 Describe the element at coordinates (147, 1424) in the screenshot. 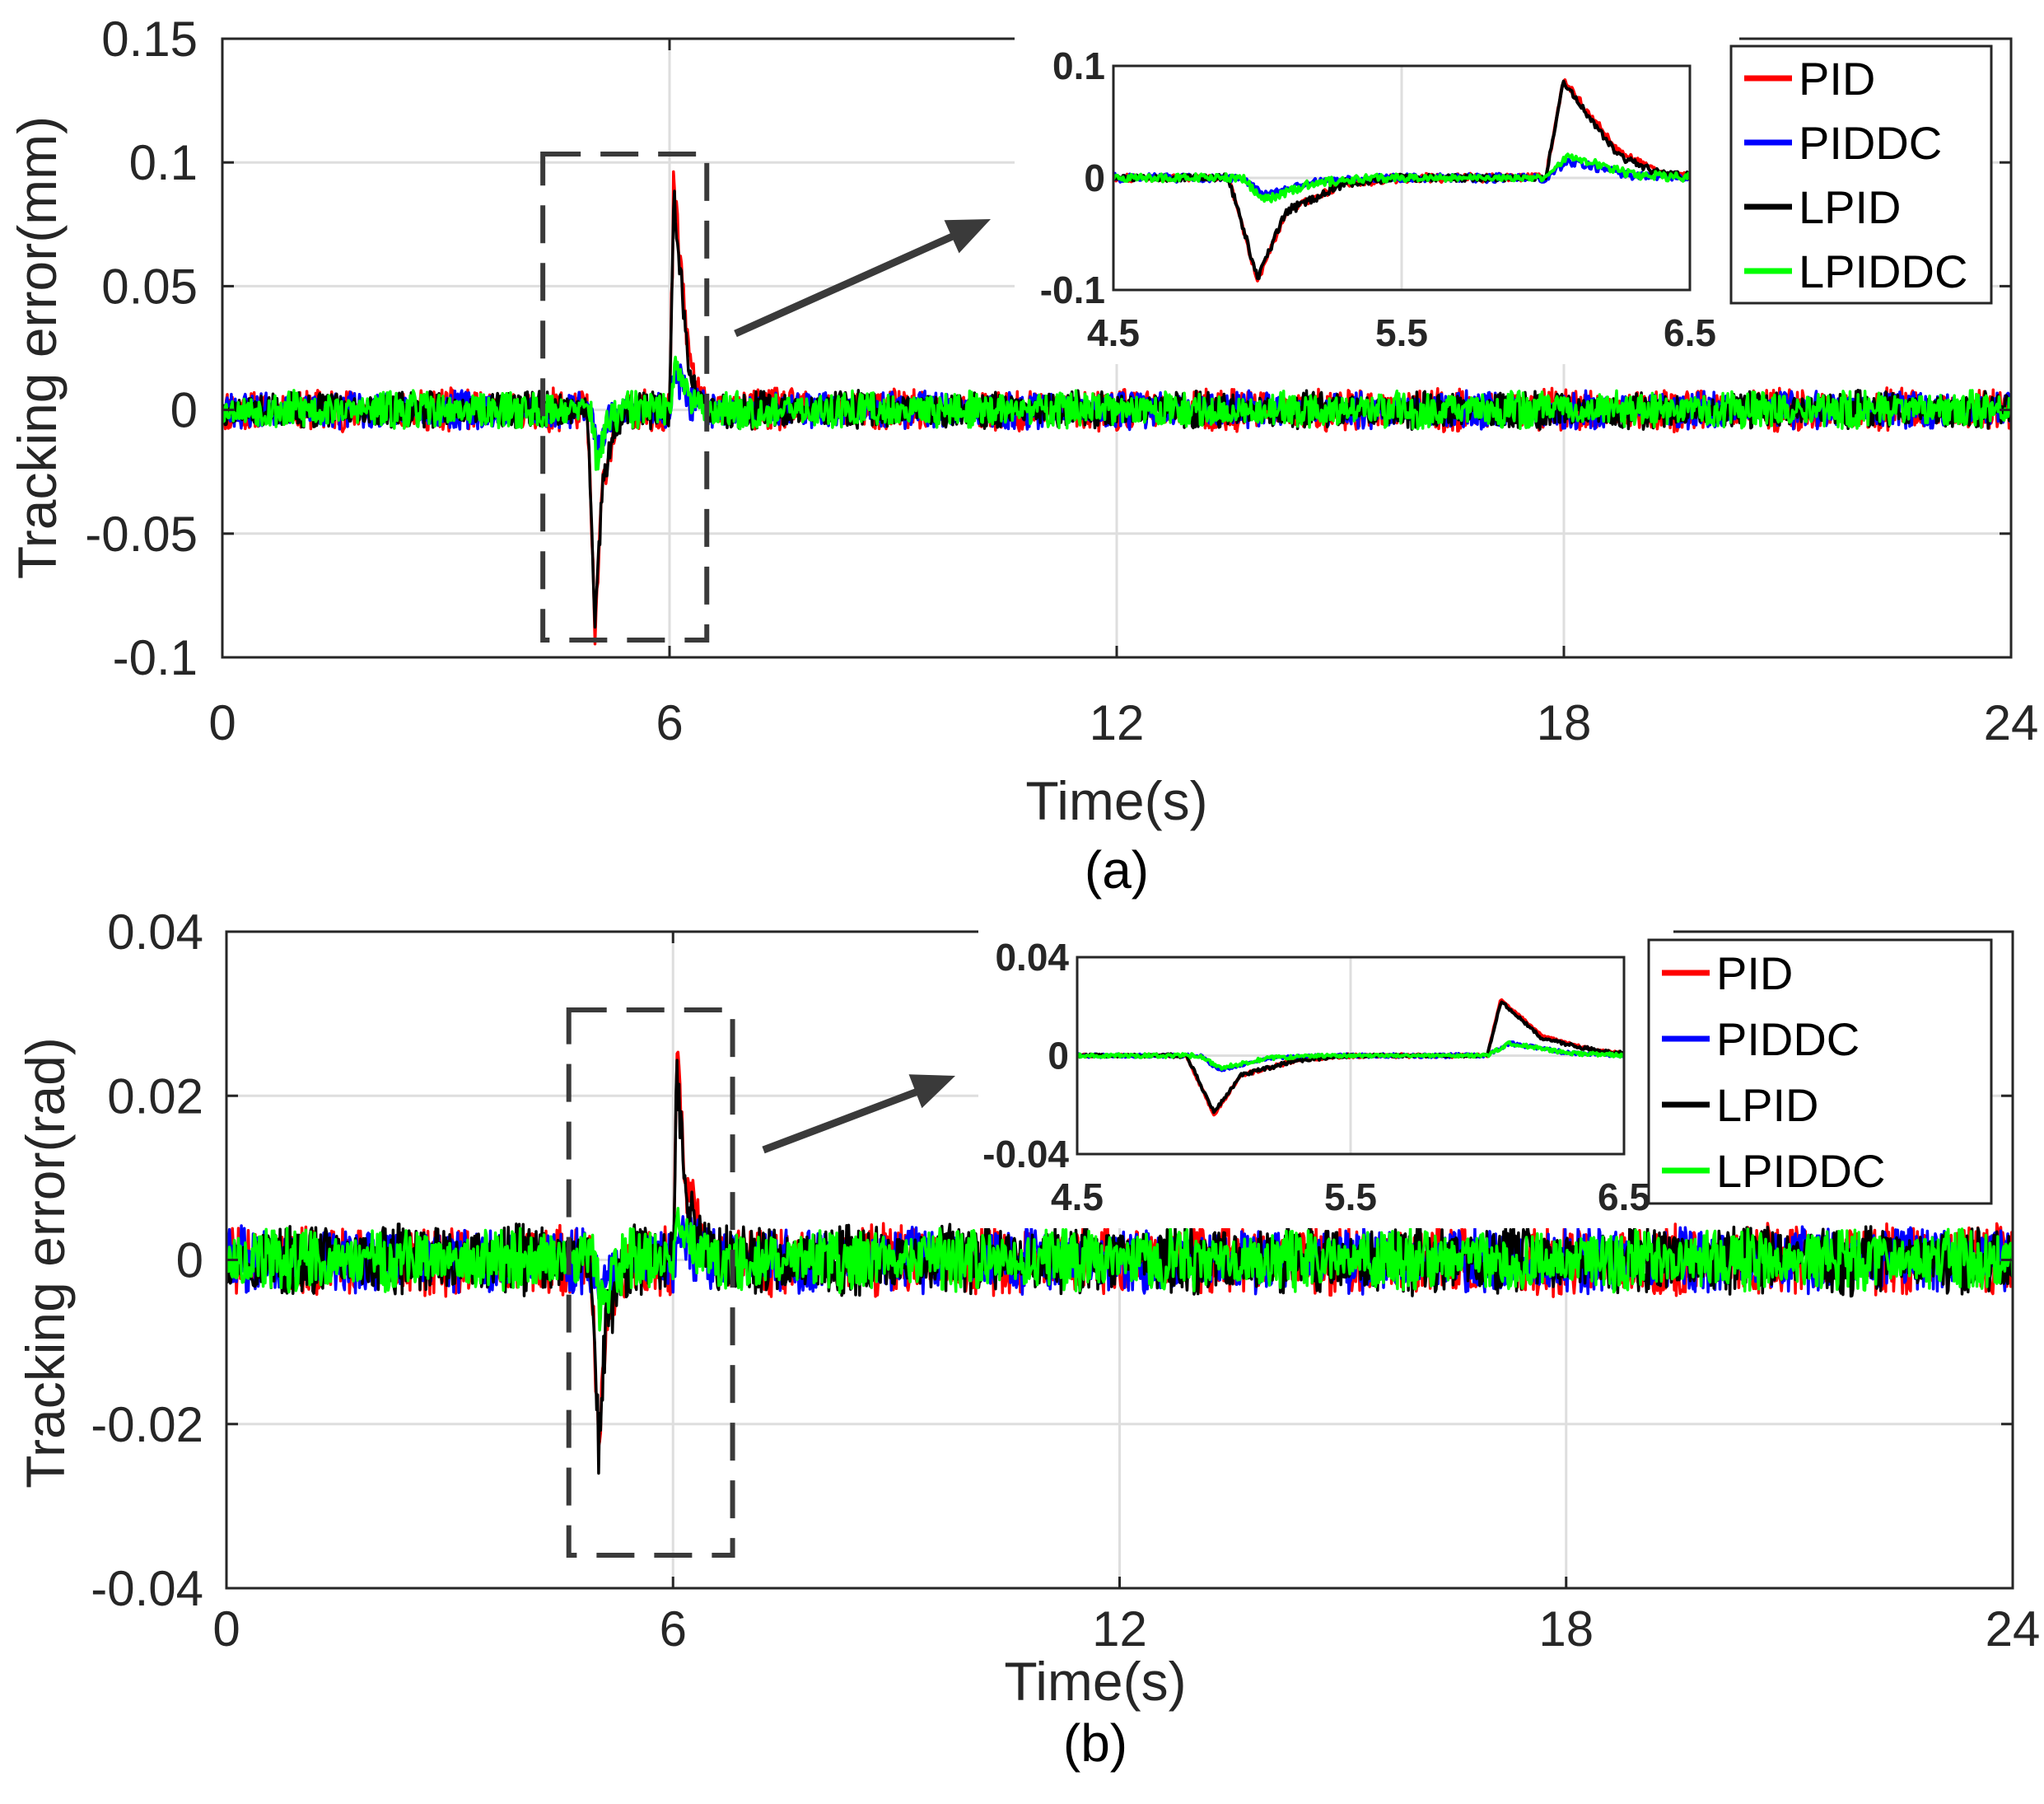

I see `y-tick-label: -0.02` at that location.